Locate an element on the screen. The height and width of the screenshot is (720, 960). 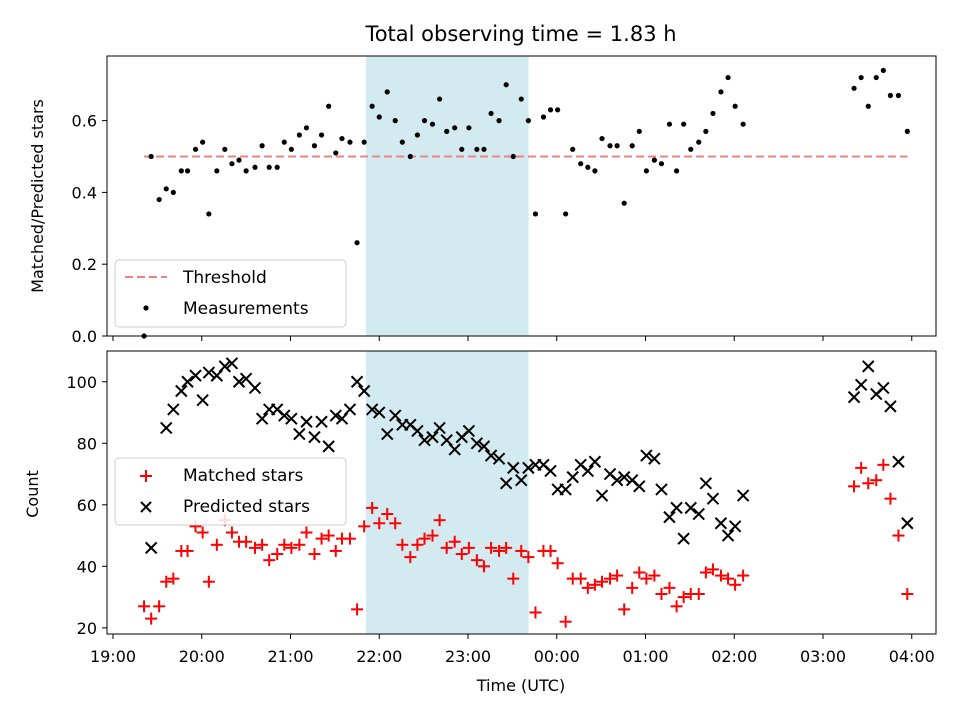
x-tick-label: 00:00 is located at coordinates (557, 656).